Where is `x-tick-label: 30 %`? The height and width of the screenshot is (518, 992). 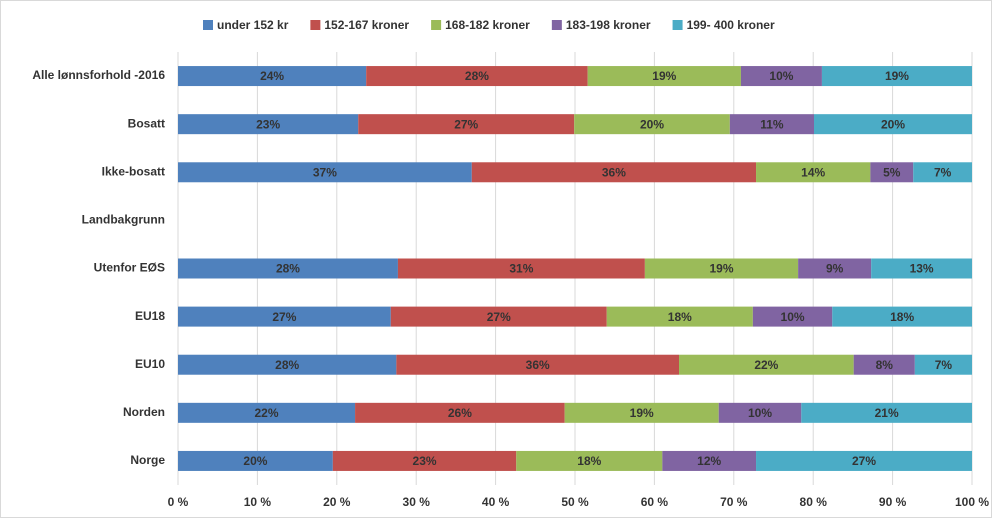 x-tick-label: 30 % is located at coordinates (417, 502).